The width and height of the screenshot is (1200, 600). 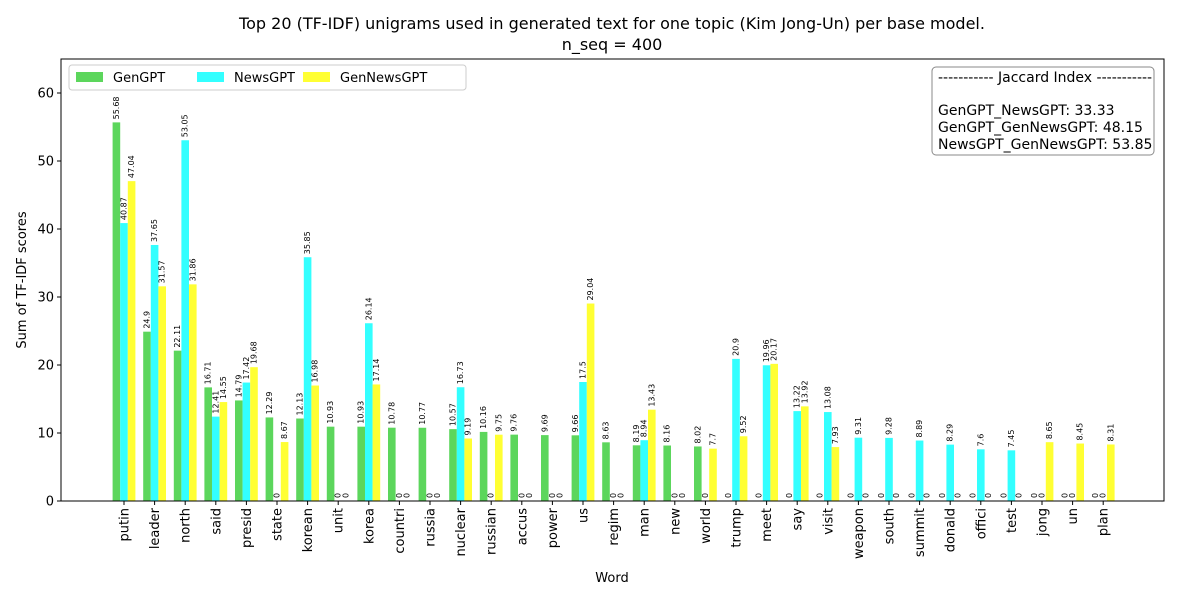 I want to click on data-label: 13.92, so click(x=804, y=391).